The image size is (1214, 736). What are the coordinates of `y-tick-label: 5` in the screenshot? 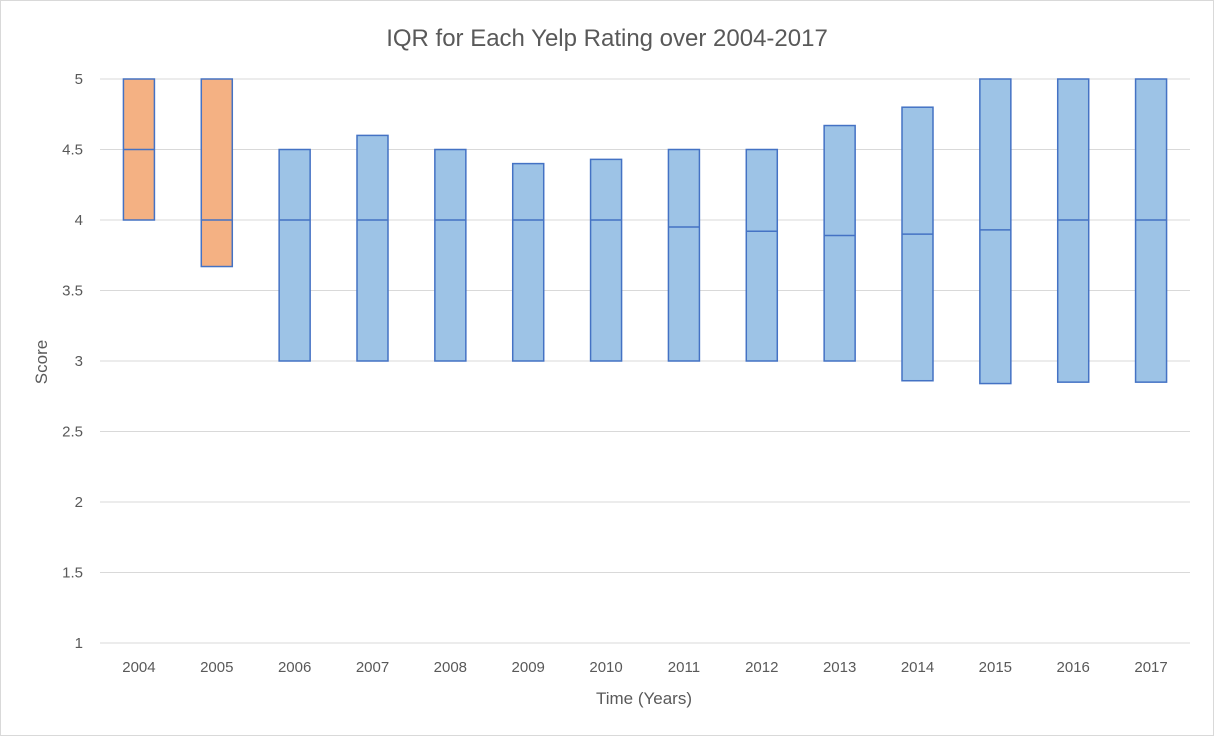 It's located at (79, 79).